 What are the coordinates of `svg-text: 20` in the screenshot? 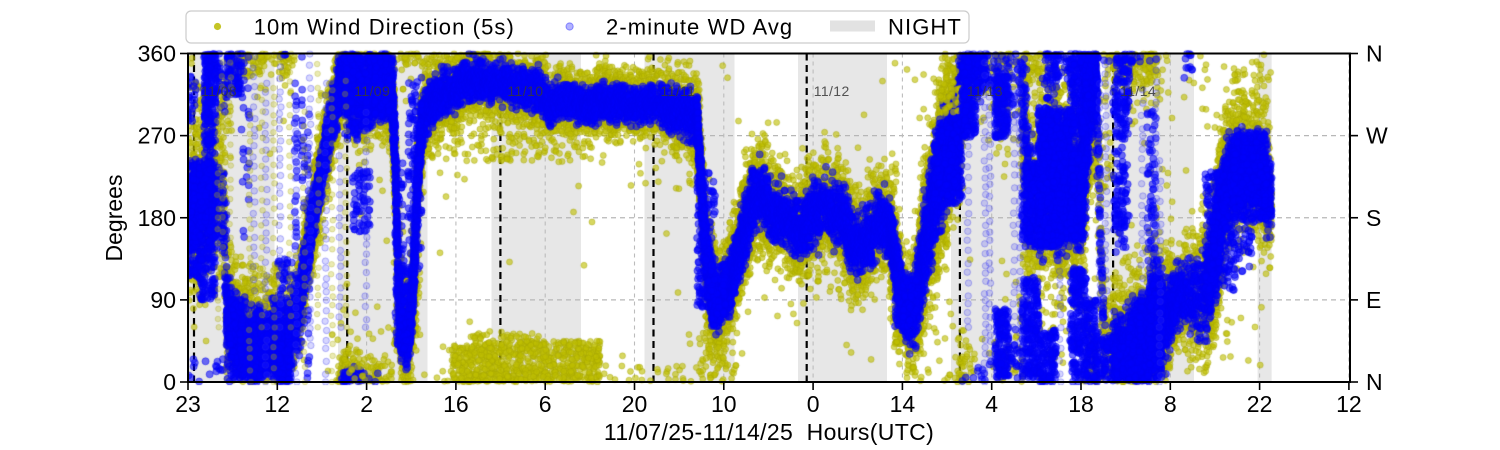 It's located at (635, 404).